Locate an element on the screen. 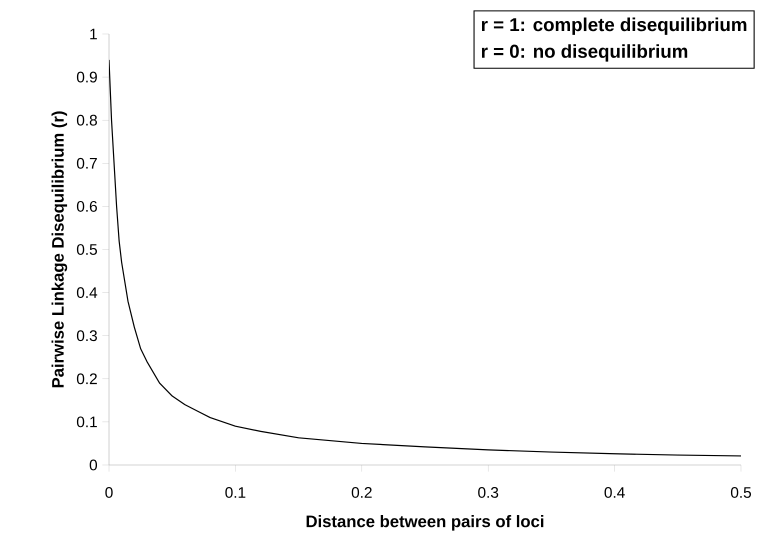  y-tick-label: 0.8 is located at coordinates (86, 120).